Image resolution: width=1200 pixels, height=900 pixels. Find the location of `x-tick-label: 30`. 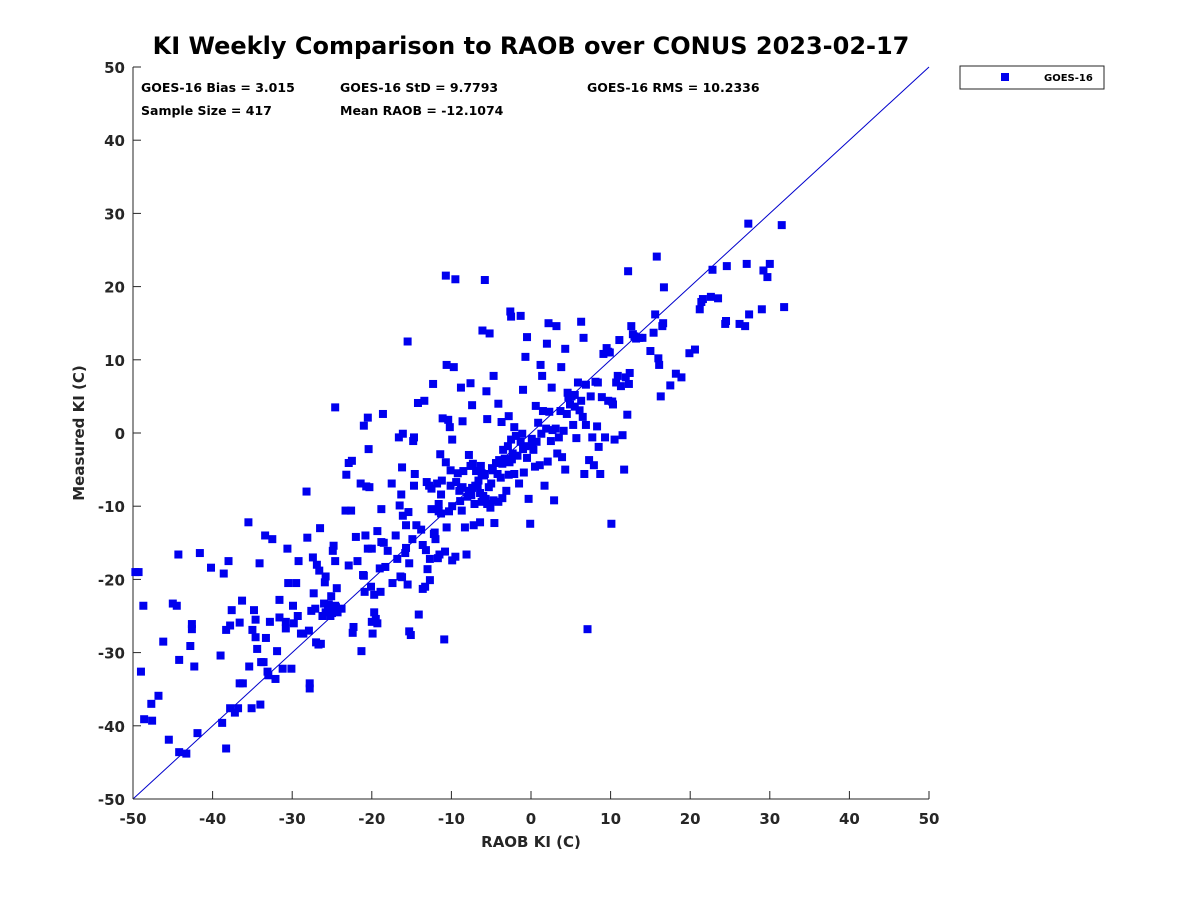

x-tick-label: 30 is located at coordinates (769, 819).